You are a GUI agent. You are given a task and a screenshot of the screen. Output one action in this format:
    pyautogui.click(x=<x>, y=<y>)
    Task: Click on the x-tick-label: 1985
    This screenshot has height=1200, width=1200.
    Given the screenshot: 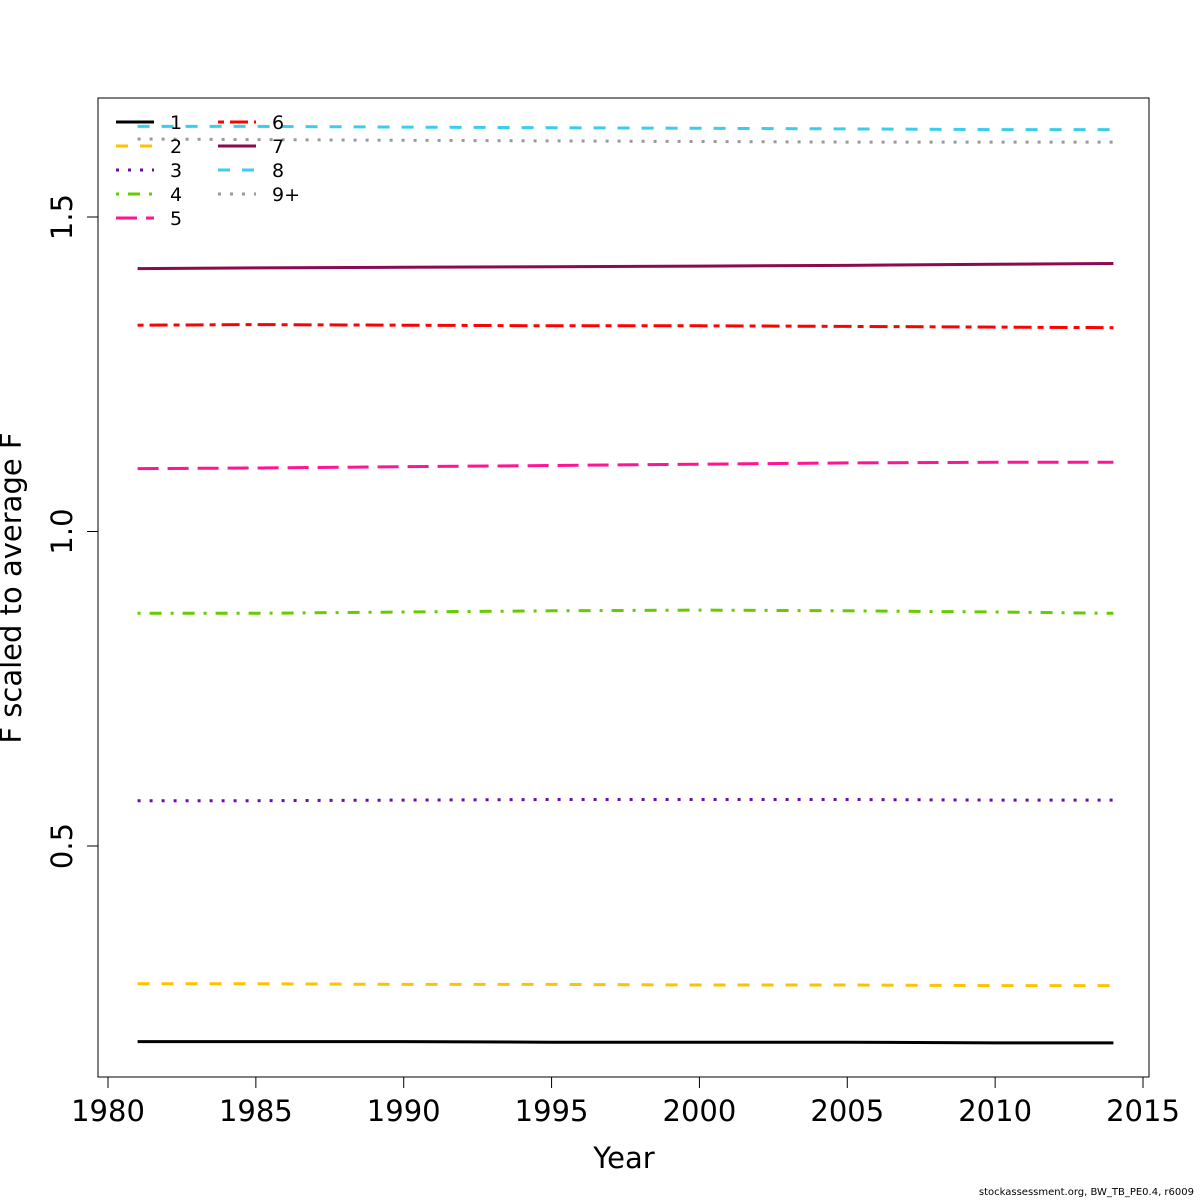 What is the action you would take?
    pyautogui.click(x=256, y=1111)
    